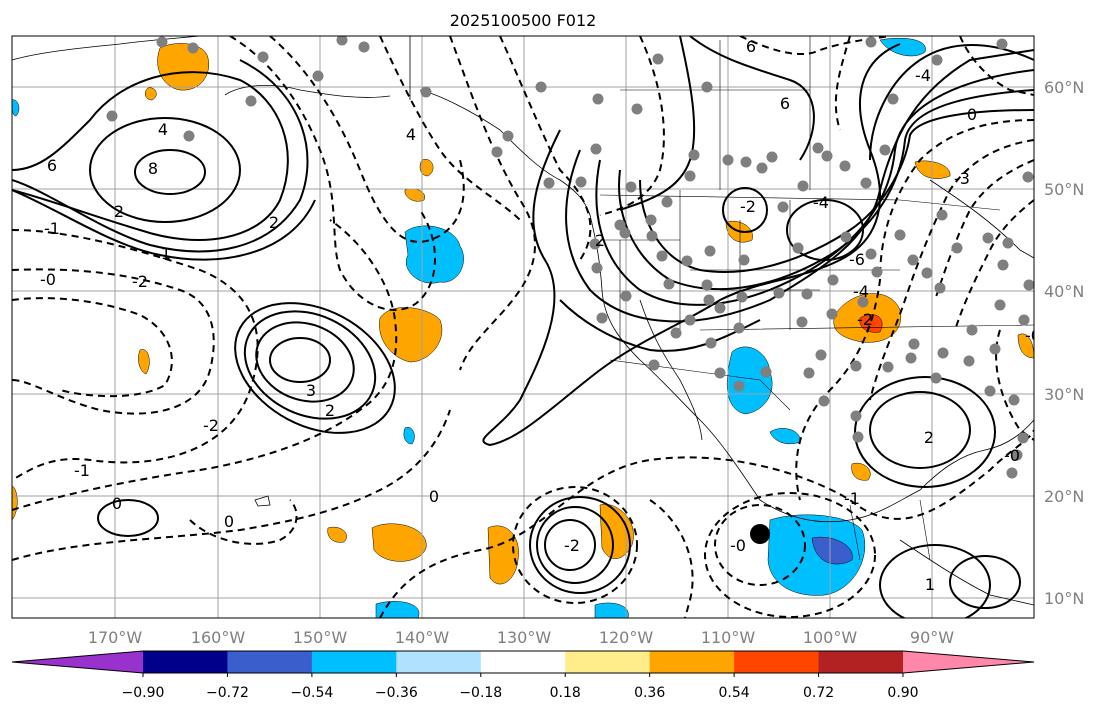 This screenshot has height=712, width=1105. What do you see at coordinates (1064, 291) in the screenshot?
I see `latitude-label: 40°N` at bounding box center [1064, 291].